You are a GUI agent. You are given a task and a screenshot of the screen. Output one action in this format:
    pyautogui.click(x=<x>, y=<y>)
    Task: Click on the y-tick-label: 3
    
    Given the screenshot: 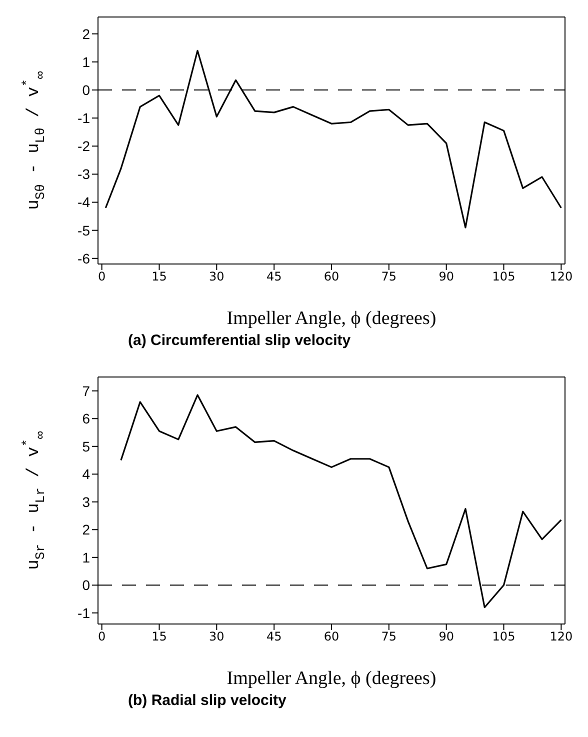 What is the action you would take?
    pyautogui.click(x=86, y=502)
    